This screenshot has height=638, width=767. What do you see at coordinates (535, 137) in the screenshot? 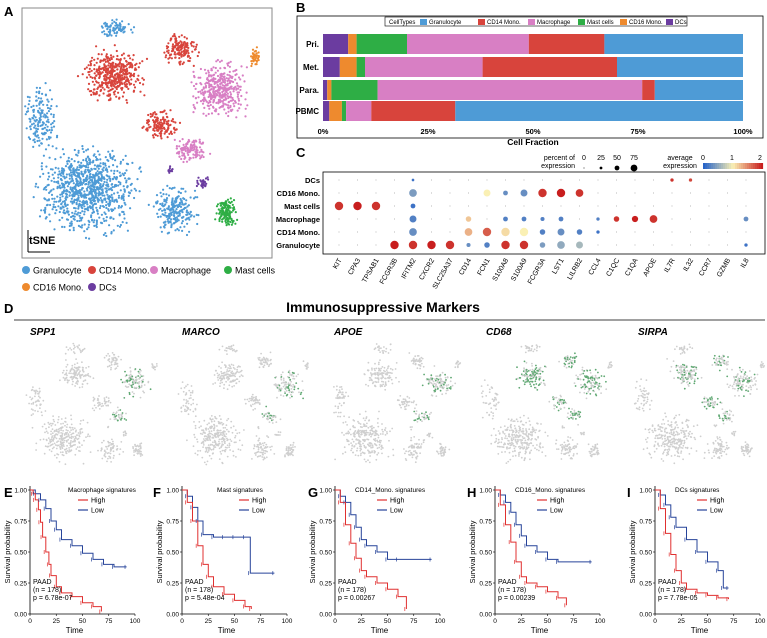
I see `bar-axis: 0% 25% 50% 75% 100%Cell Fraction` at bounding box center [535, 137].